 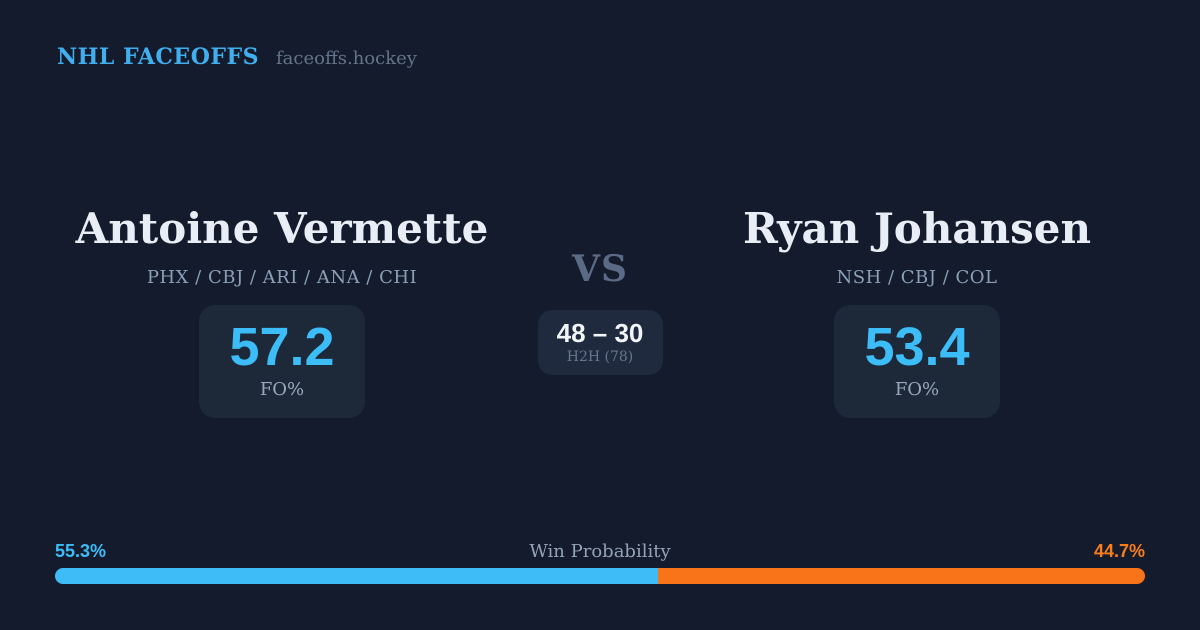 I want to click on win-probability-left-pct: 55.3%, so click(x=81, y=551).